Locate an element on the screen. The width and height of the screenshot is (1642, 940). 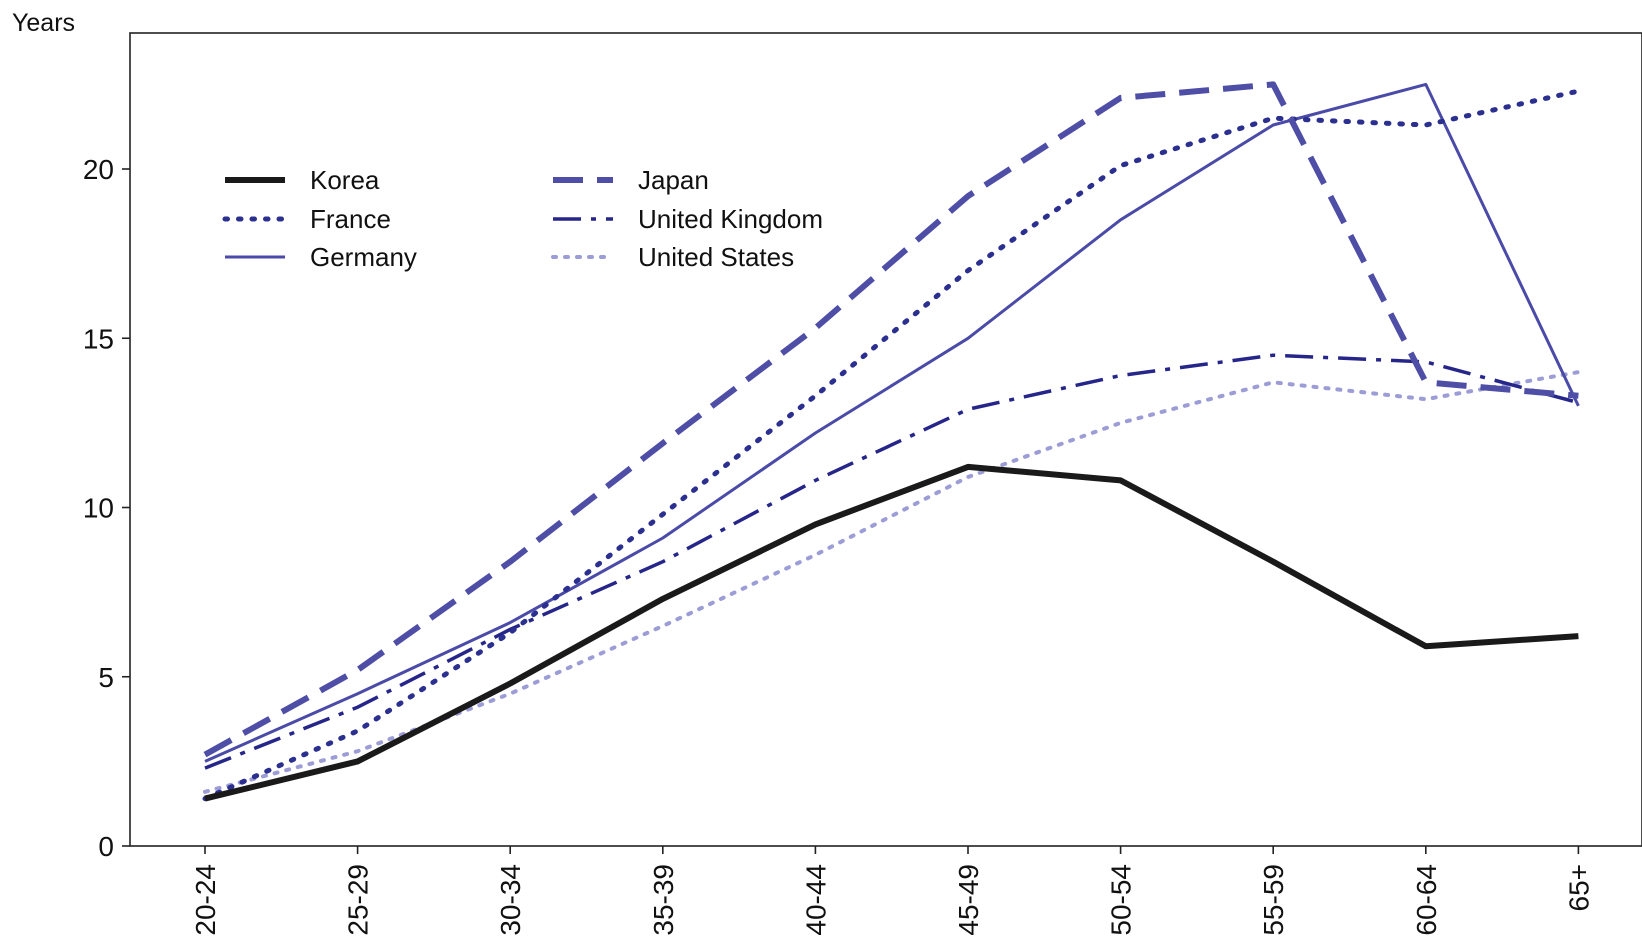
x-tick-label-35-39: 35-39 is located at coordinates (663, 900).